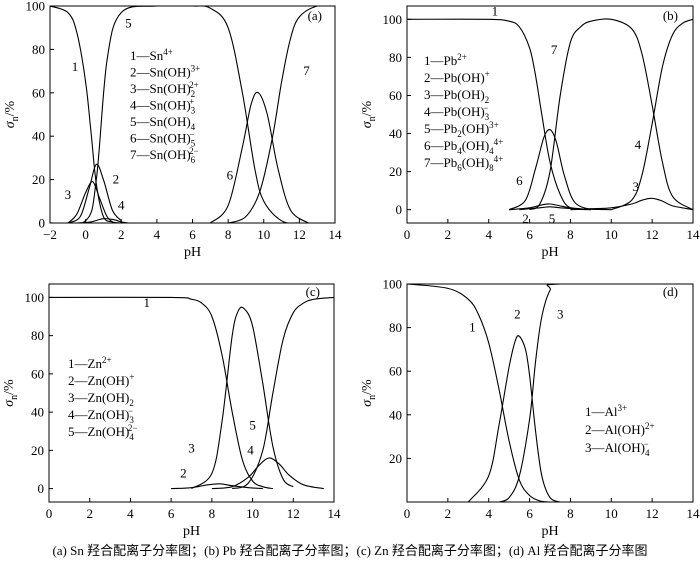 The height and width of the screenshot is (564, 700). Describe the element at coordinates (617, 448) in the screenshot. I see `legend-entry-3: 3—Al(OH)4−` at that location.